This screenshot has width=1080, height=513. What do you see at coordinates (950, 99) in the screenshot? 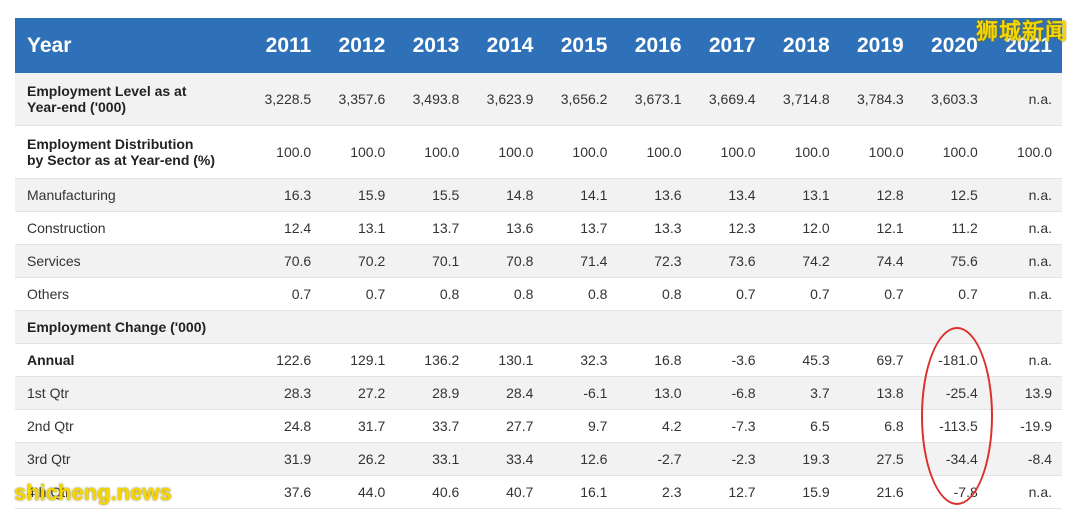
I see `value-cell: 3,603.3` at bounding box center [950, 99].